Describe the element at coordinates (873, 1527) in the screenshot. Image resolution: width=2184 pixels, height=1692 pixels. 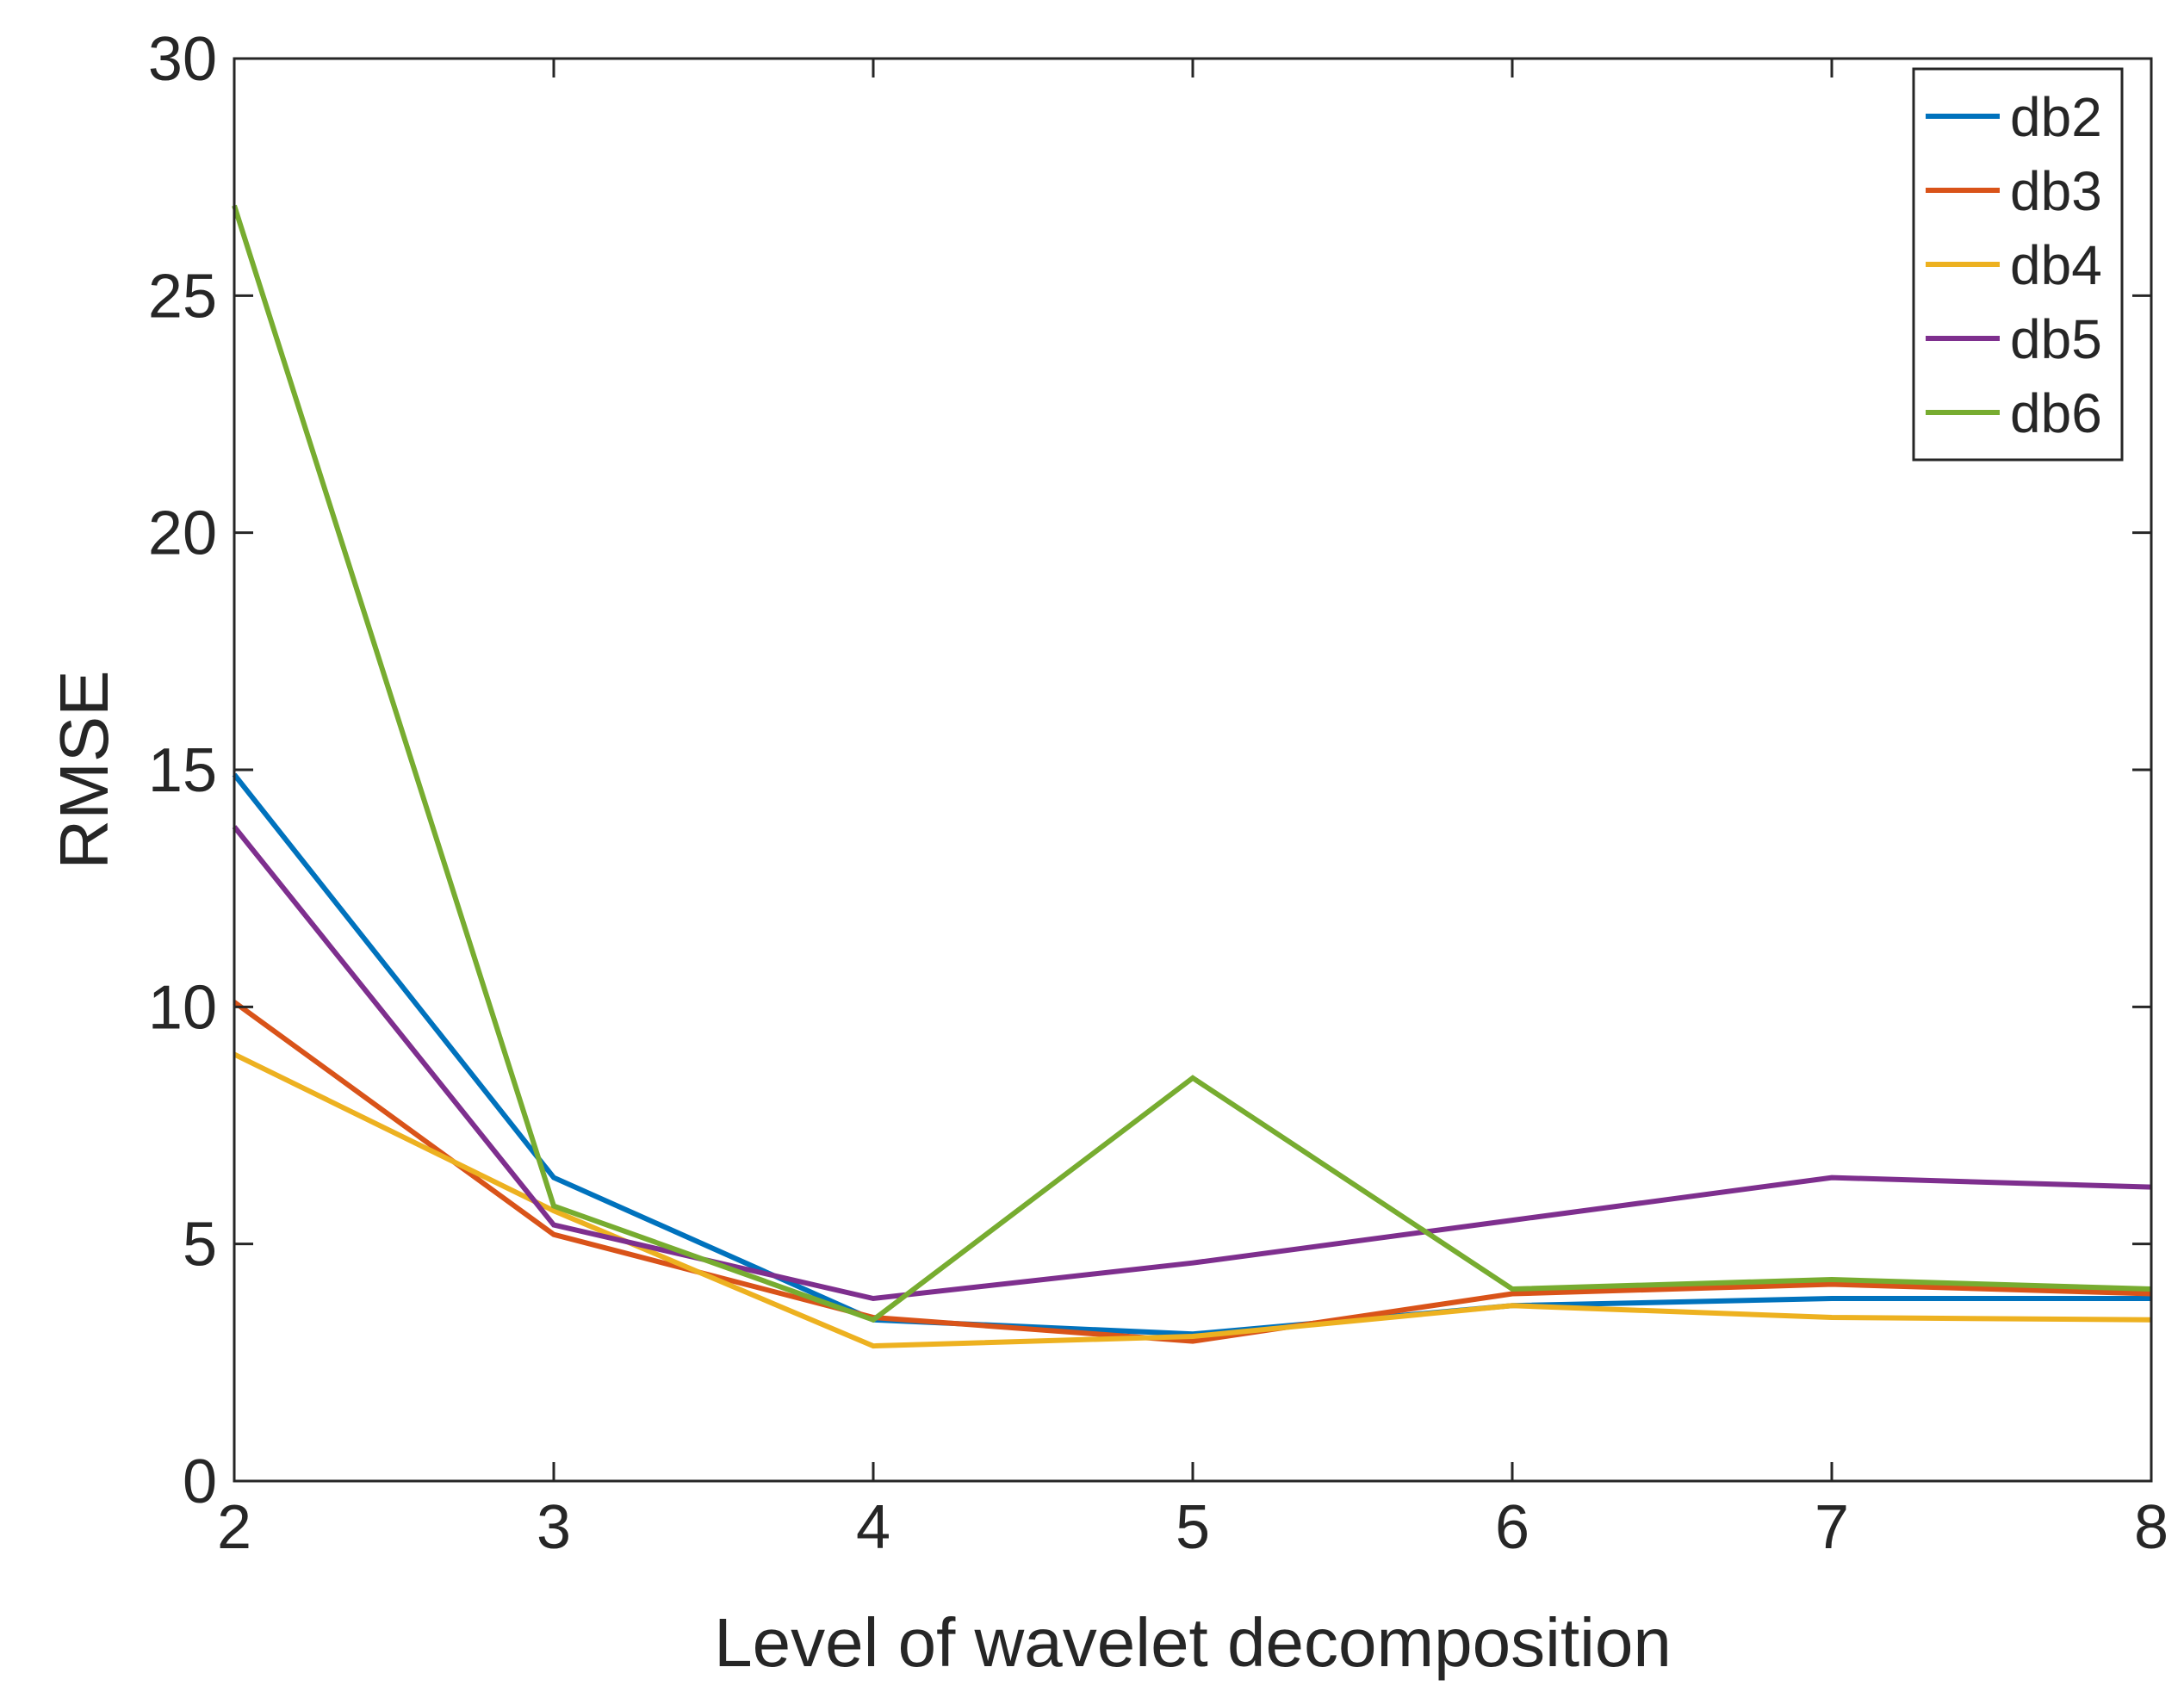
I see `x-tick-label: 4` at that location.